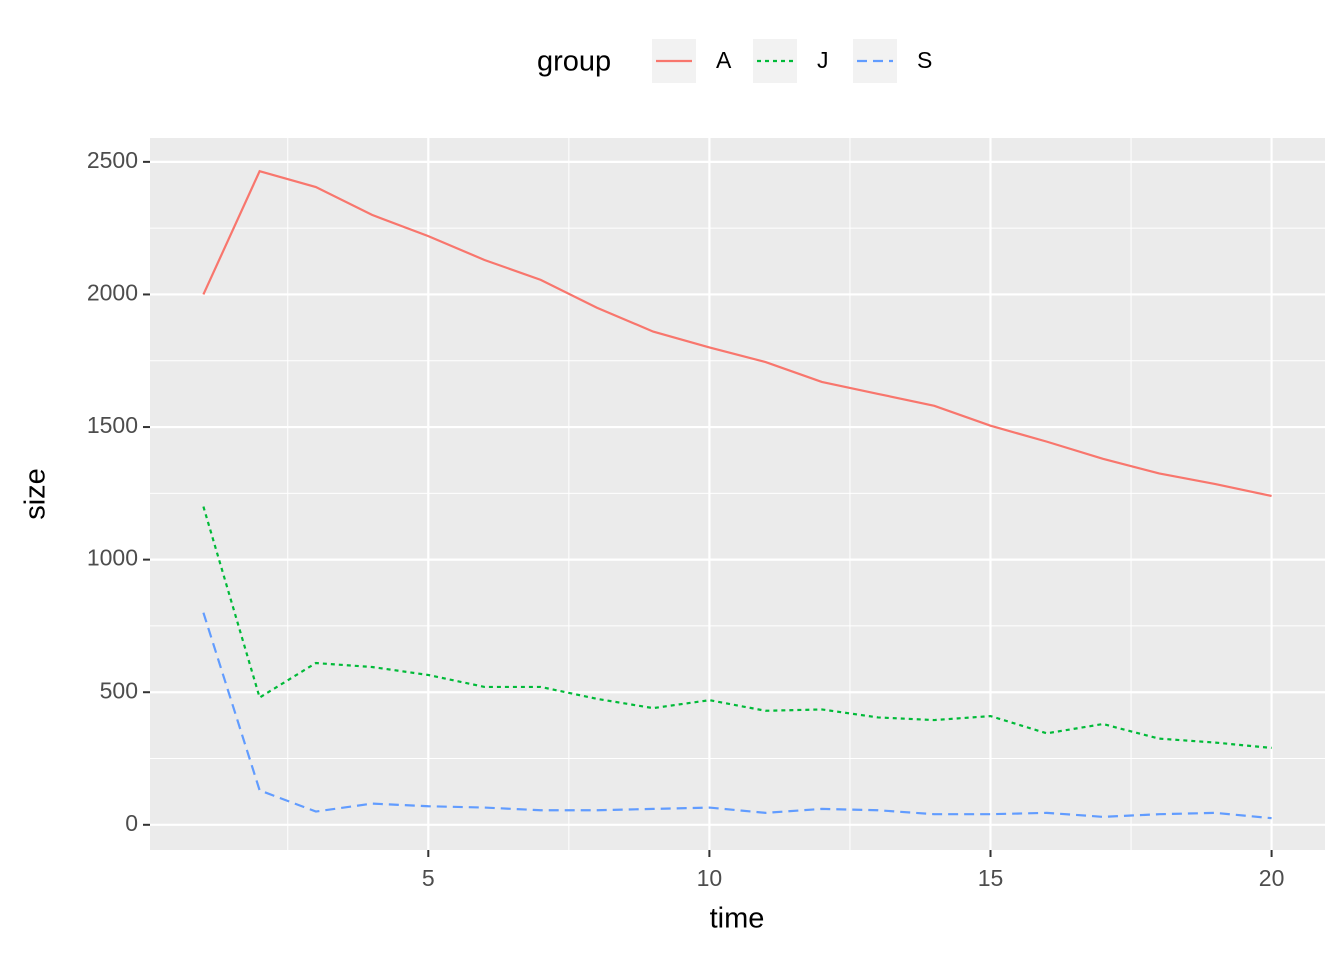  What do you see at coordinates (112, 558) in the screenshot?
I see `y-tick-label: 1000` at bounding box center [112, 558].